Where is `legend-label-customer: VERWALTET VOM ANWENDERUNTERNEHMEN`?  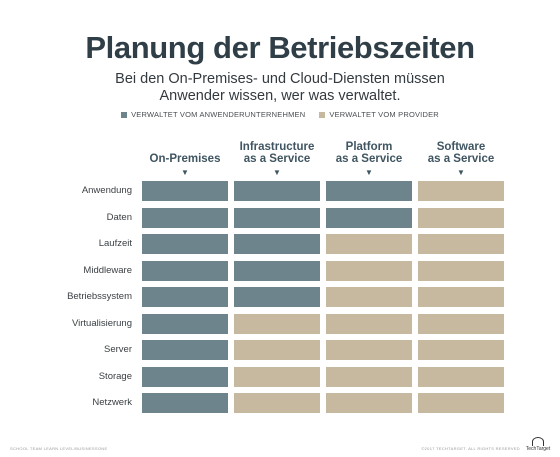
legend-label-customer: VERWALTET VOM ANWENDERUNTERNEHMEN is located at coordinates (218, 114).